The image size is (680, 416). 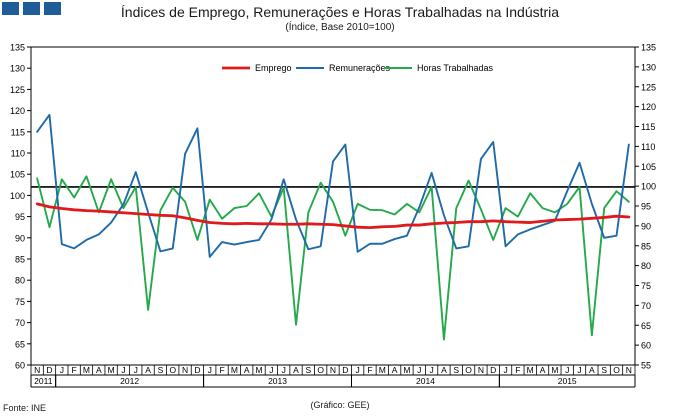 What do you see at coordinates (17, 196) in the screenshot?
I see `y-tick-label: 100` at bounding box center [17, 196].